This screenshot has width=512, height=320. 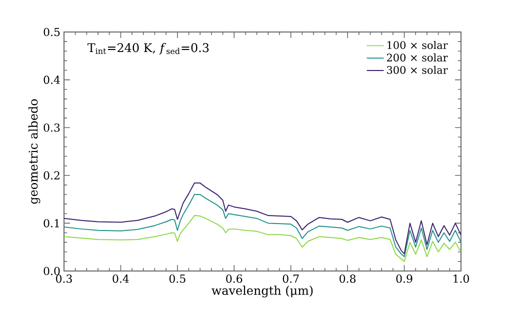 What do you see at coordinates (234, 278) in the screenshot?
I see `x-tick-label: 0.6` at bounding box center [234, 278].